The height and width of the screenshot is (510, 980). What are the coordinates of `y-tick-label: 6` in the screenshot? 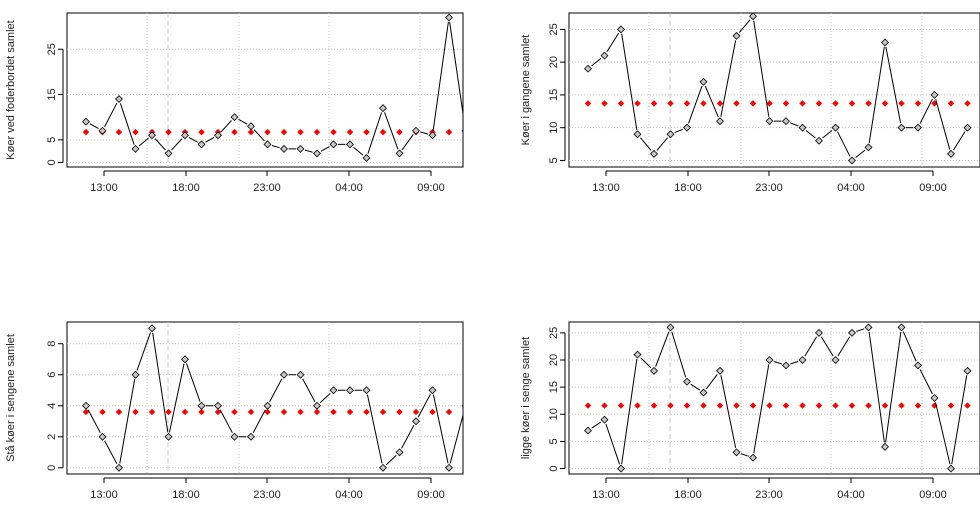 It's located at (52, 375).